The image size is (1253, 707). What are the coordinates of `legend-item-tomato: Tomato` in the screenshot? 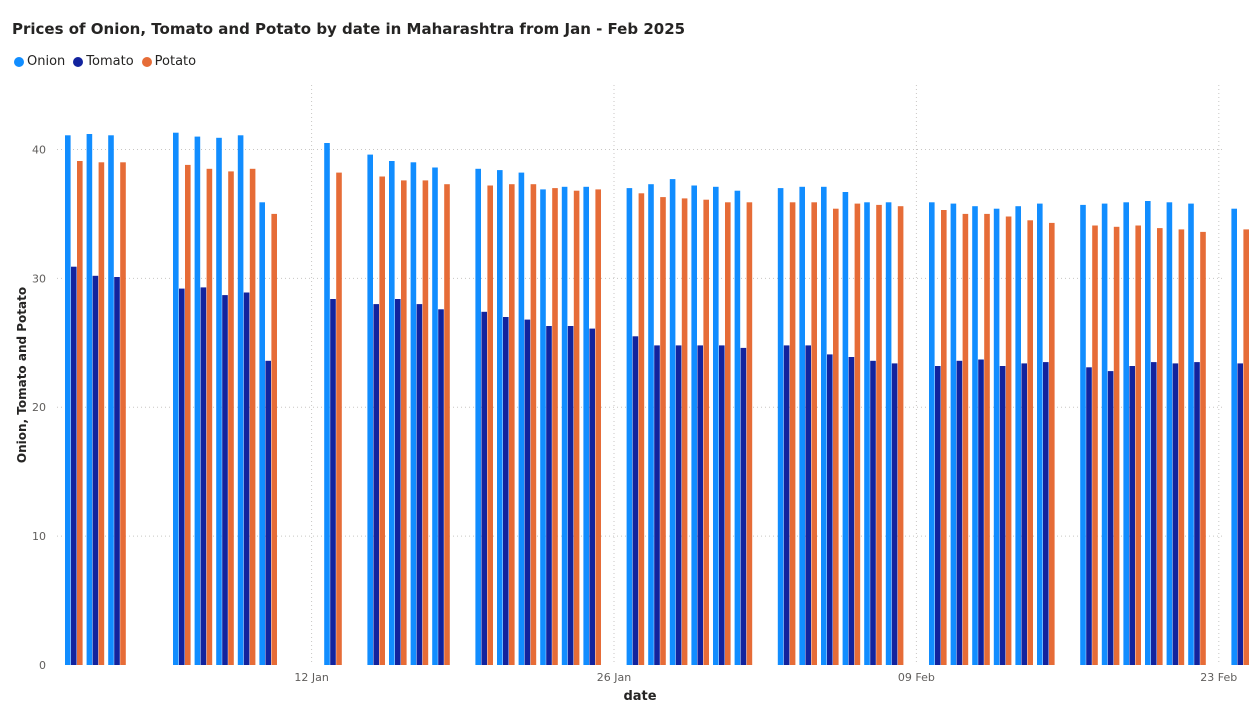 It's located at (103, 61).